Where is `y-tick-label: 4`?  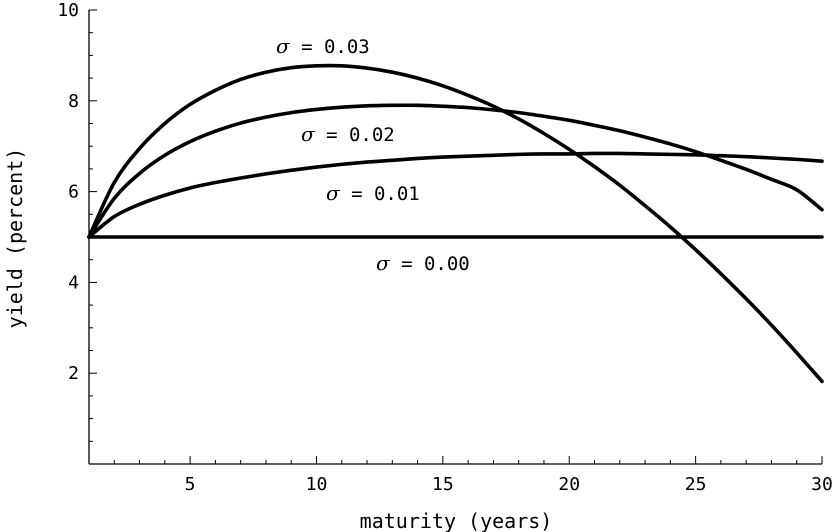 y-tick-label: 4 is located at coordinates (73, 282).